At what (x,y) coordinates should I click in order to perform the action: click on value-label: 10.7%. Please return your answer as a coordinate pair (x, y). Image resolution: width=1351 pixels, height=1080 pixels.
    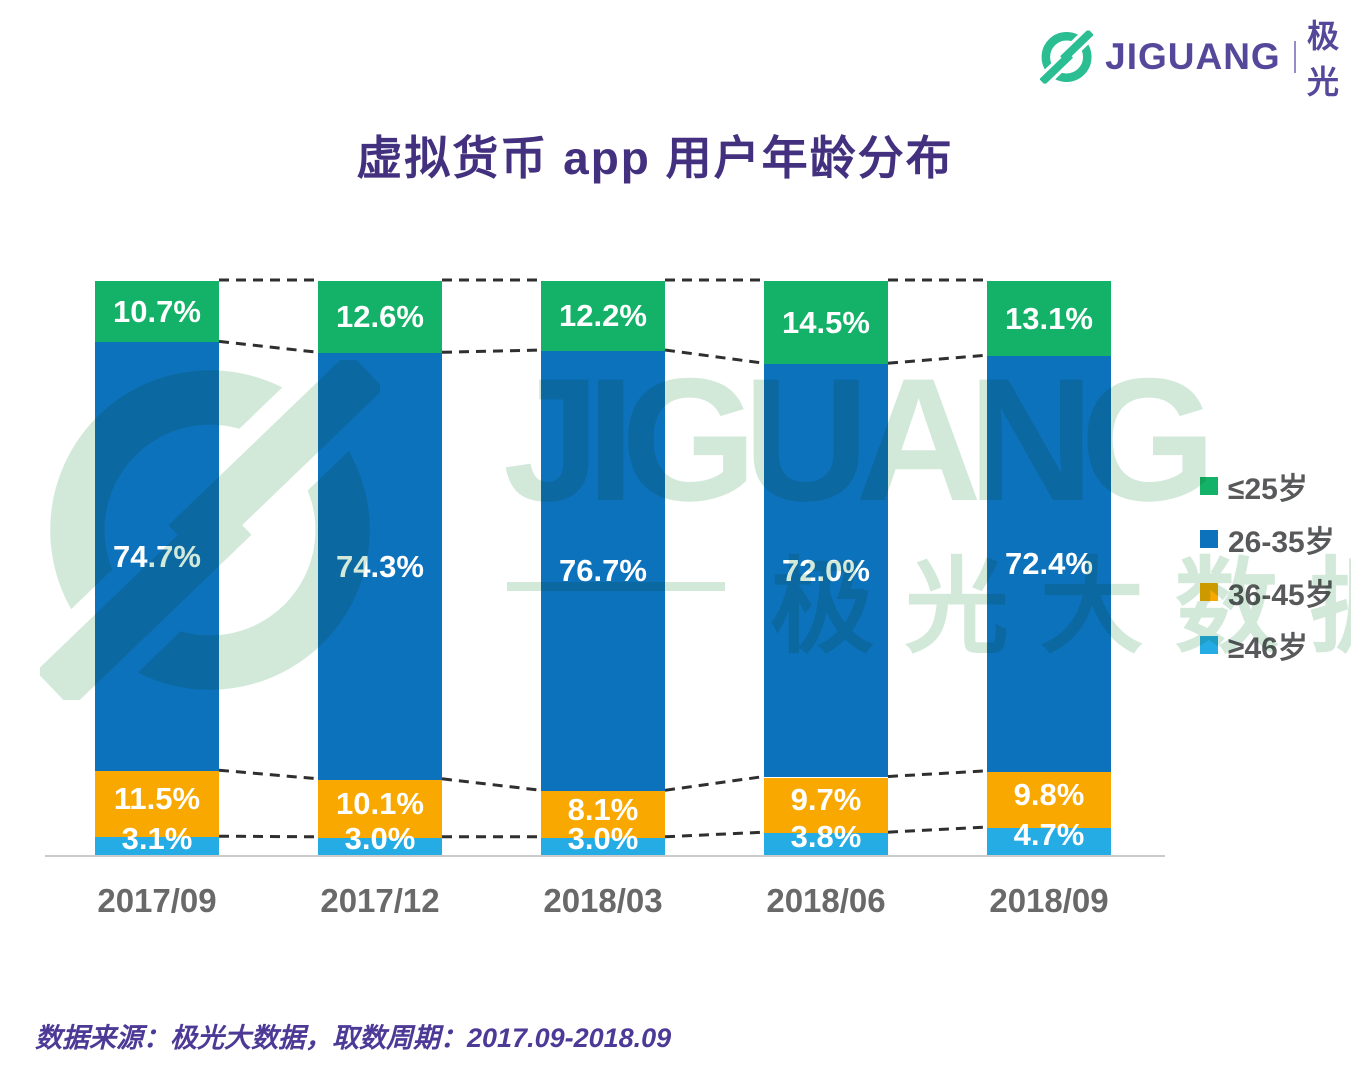
    Looking at the image, I should click on (157, 311).